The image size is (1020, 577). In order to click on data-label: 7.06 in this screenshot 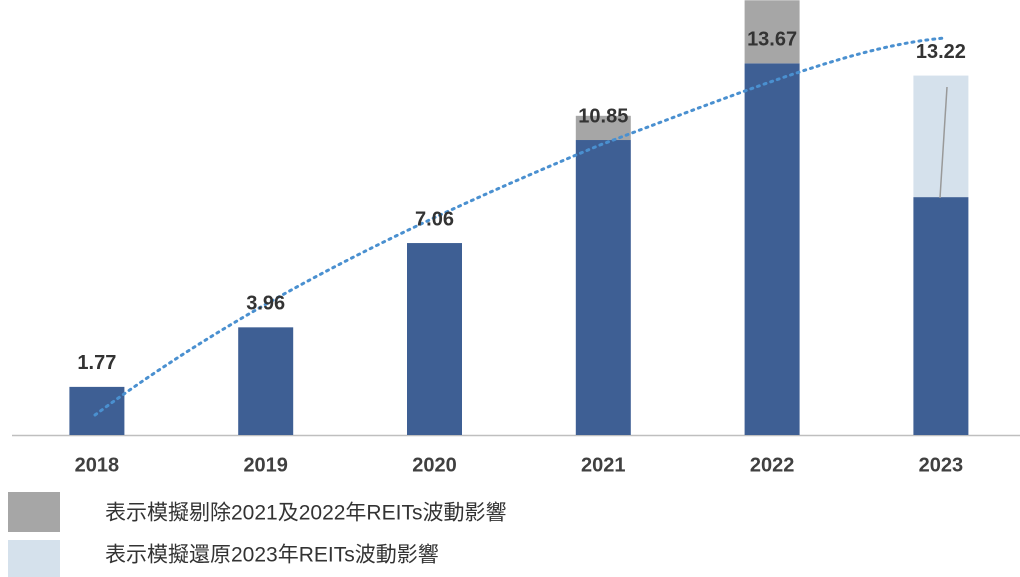, I will do `click(434, 219)`.